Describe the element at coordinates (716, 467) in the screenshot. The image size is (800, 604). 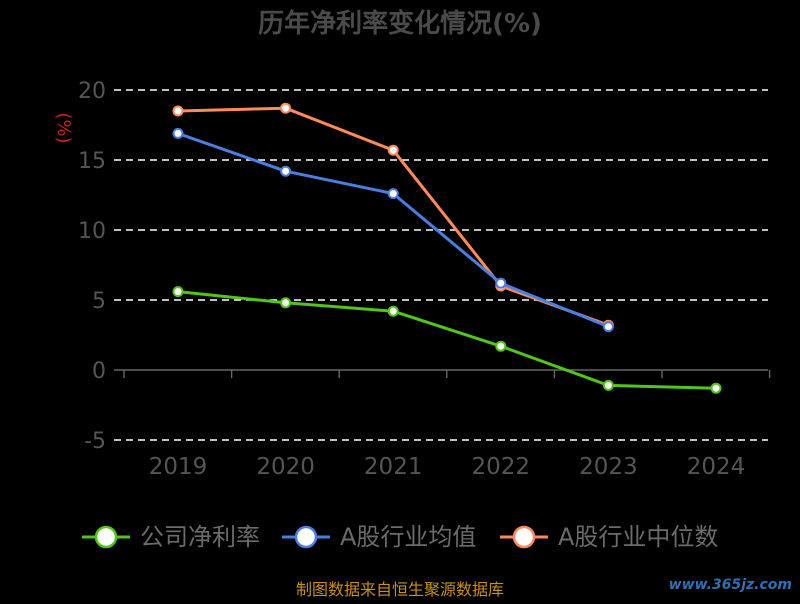
I see `x-tick-label: 2024` at that location.